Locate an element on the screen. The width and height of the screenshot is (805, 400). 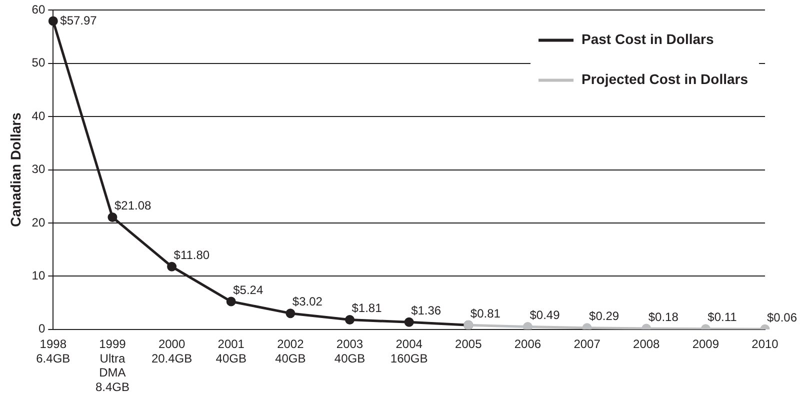
x-tick-label: 1999 Ultra DMA 8.4GB is located at coordinates (112, 365).